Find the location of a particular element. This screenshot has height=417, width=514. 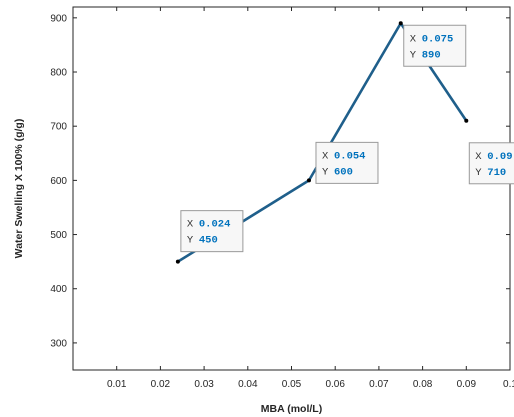

x-tick-label: 0.03 is located at coordinates (204, 384).